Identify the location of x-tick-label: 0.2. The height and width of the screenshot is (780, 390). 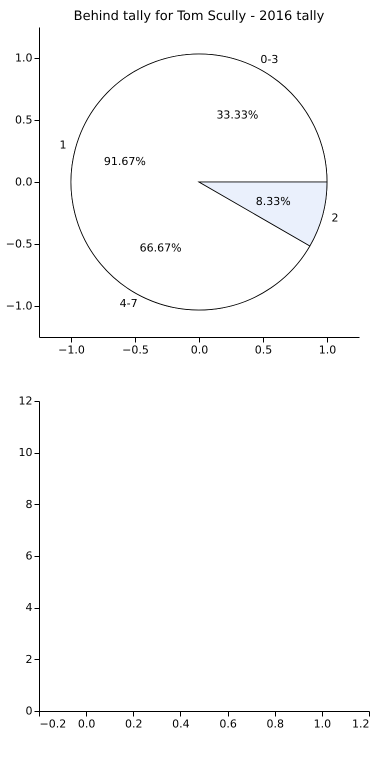
(134, 724).